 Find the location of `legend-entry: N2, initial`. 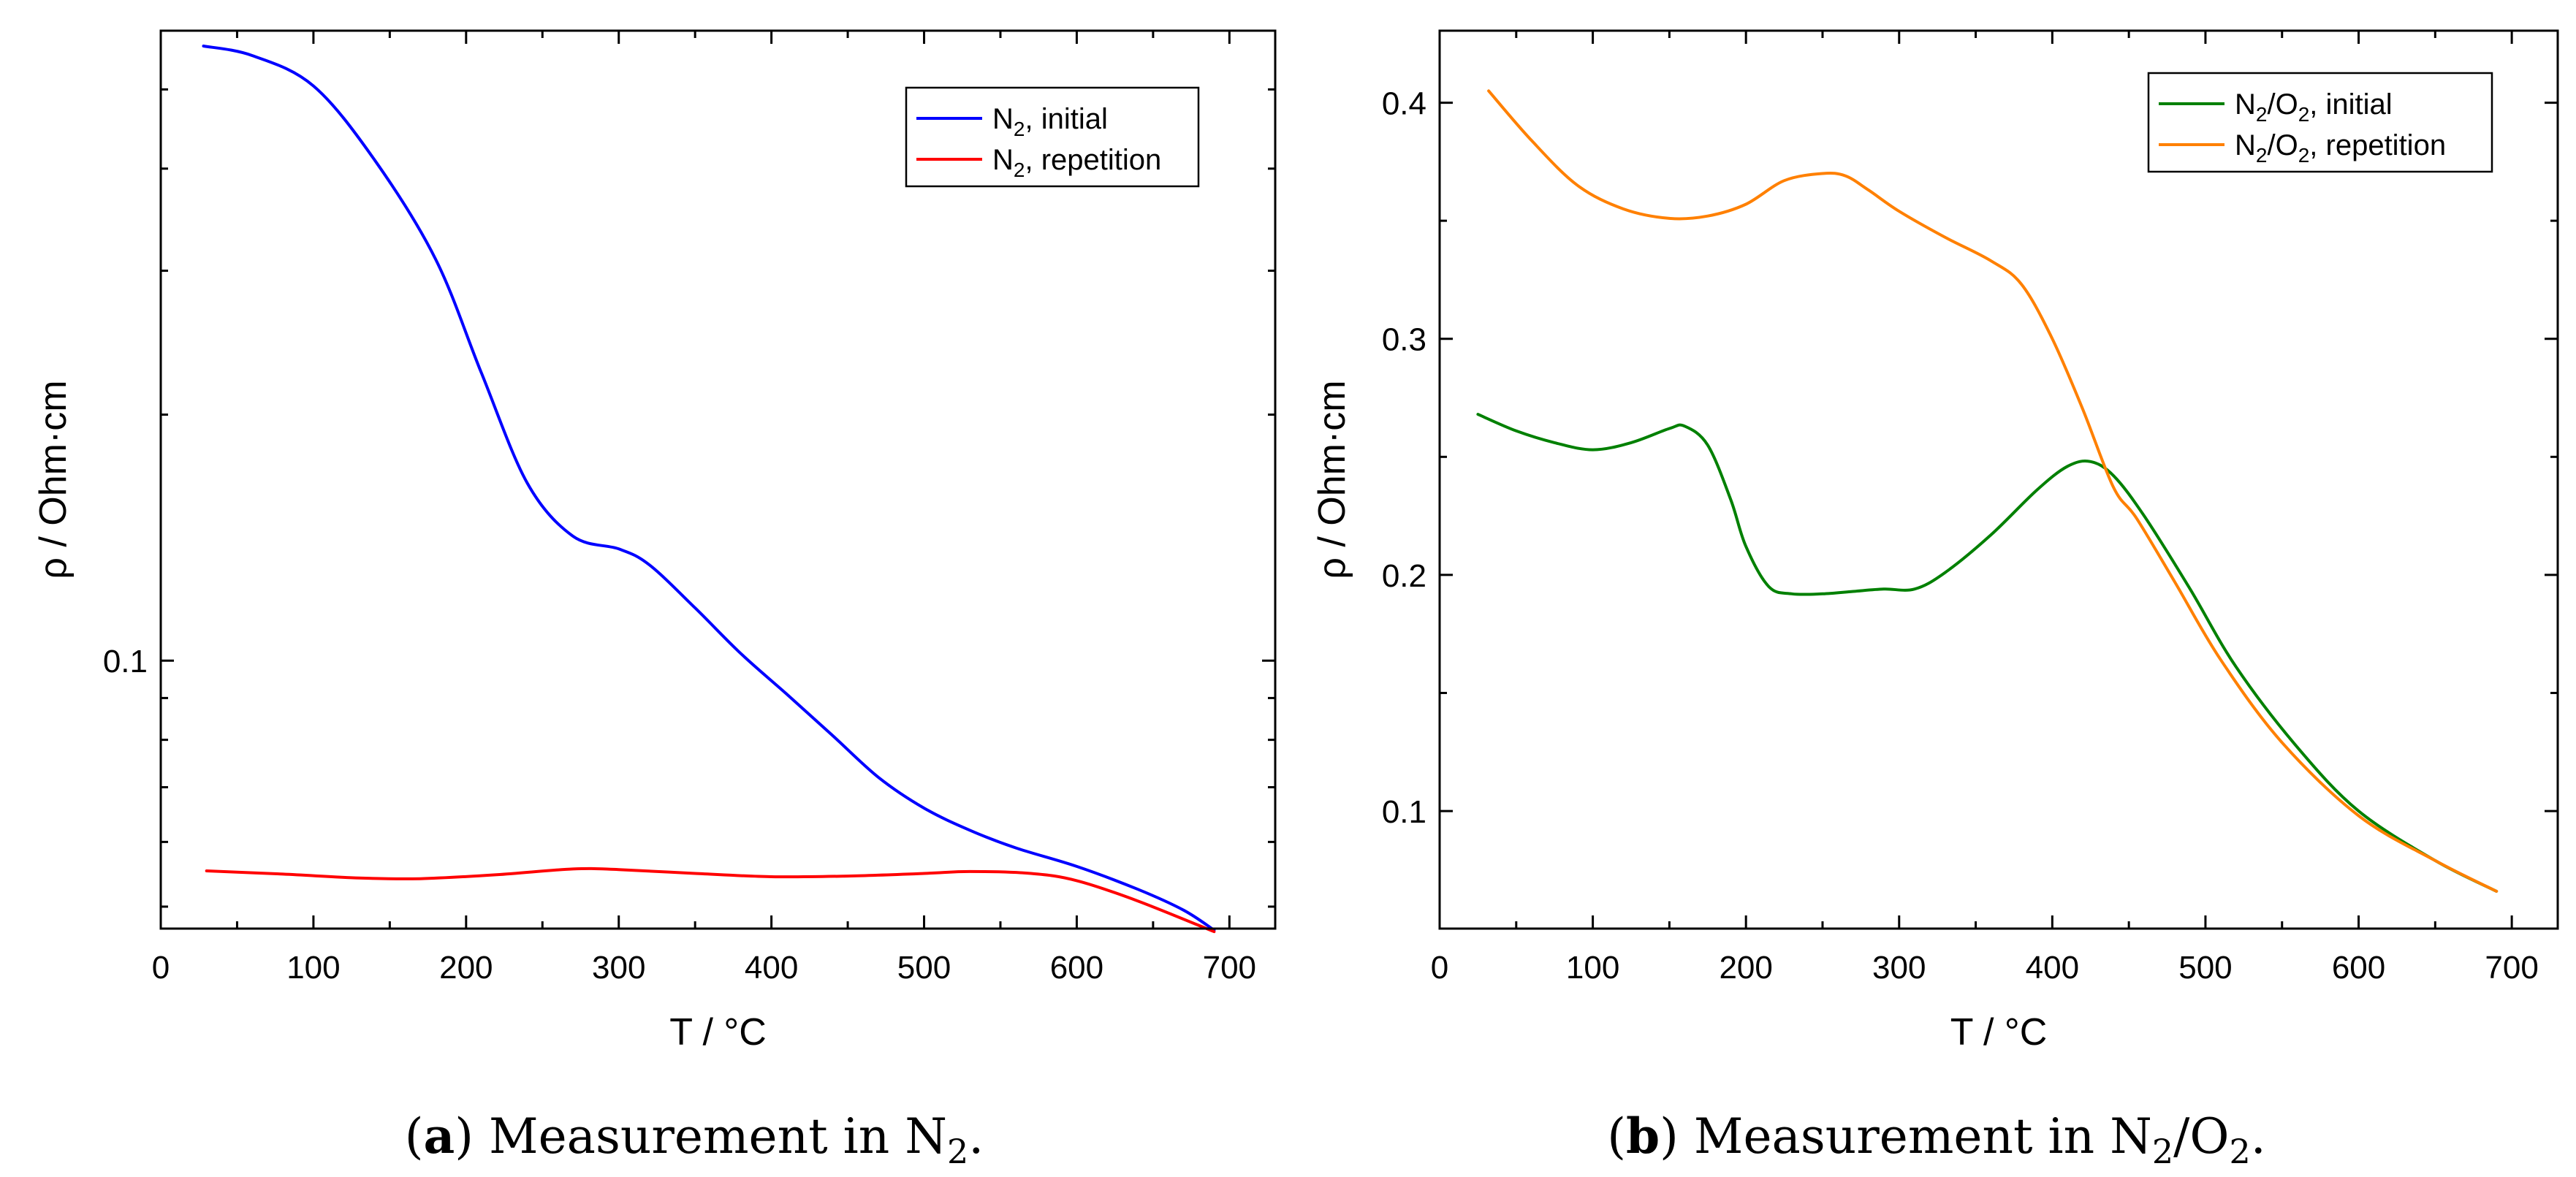

legend-entry: N2, initial is located at coordinates (1050, 121).